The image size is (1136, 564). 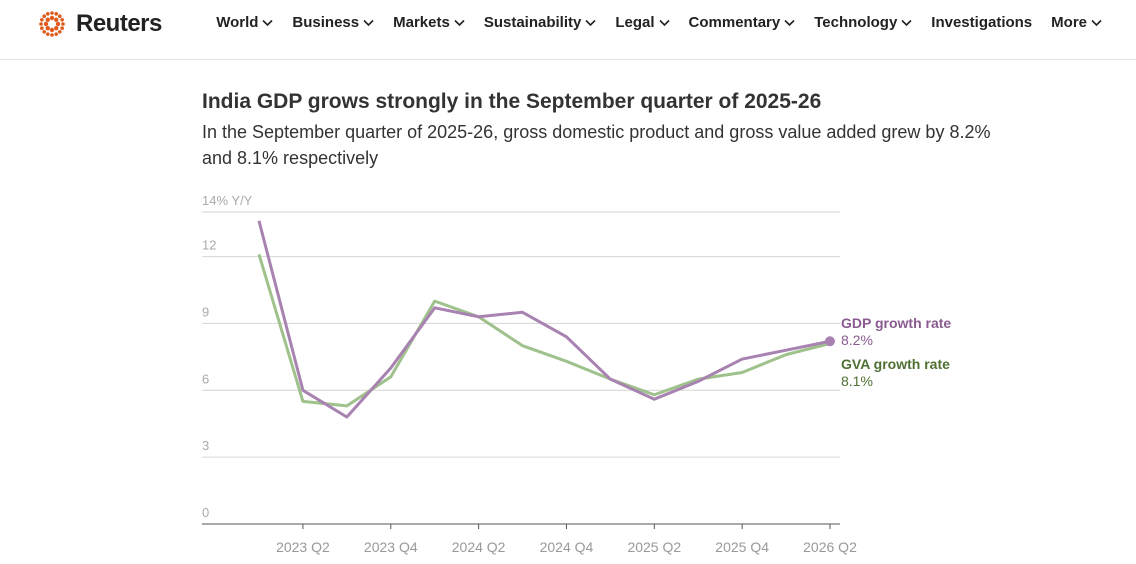 I want to click on nav-item: Technology, so click(x=863, y=22).